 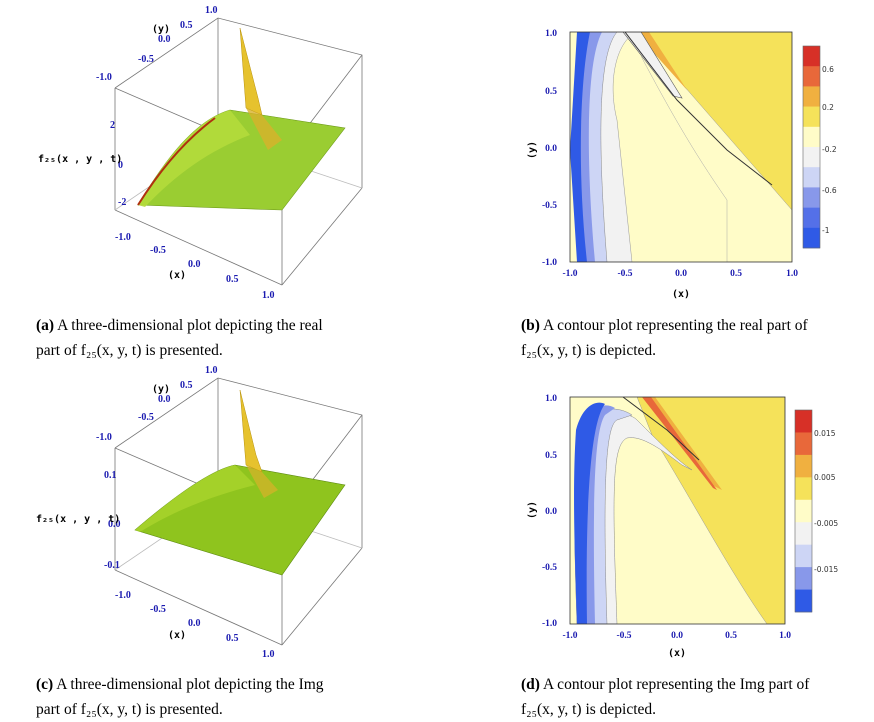 What do you see at coordinates (677, 636) in the screenshot?
I see `xtick-d-0: 0.0` at bounding box center [677, 636].